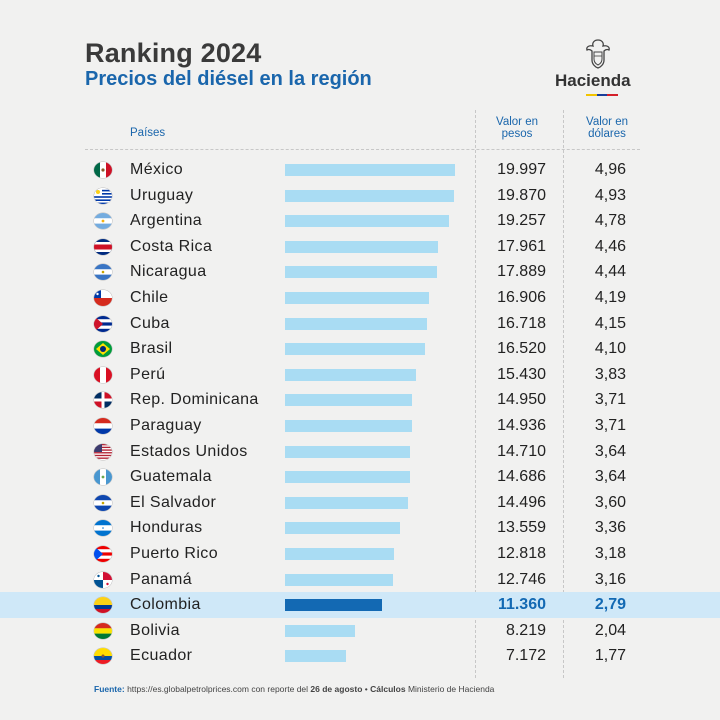 The height and width of the screenshot is (720, 720). Describe the element at coordinates (607, 128) in the screenshot. I see `column-header-usd: Valor en dólares` at that location.